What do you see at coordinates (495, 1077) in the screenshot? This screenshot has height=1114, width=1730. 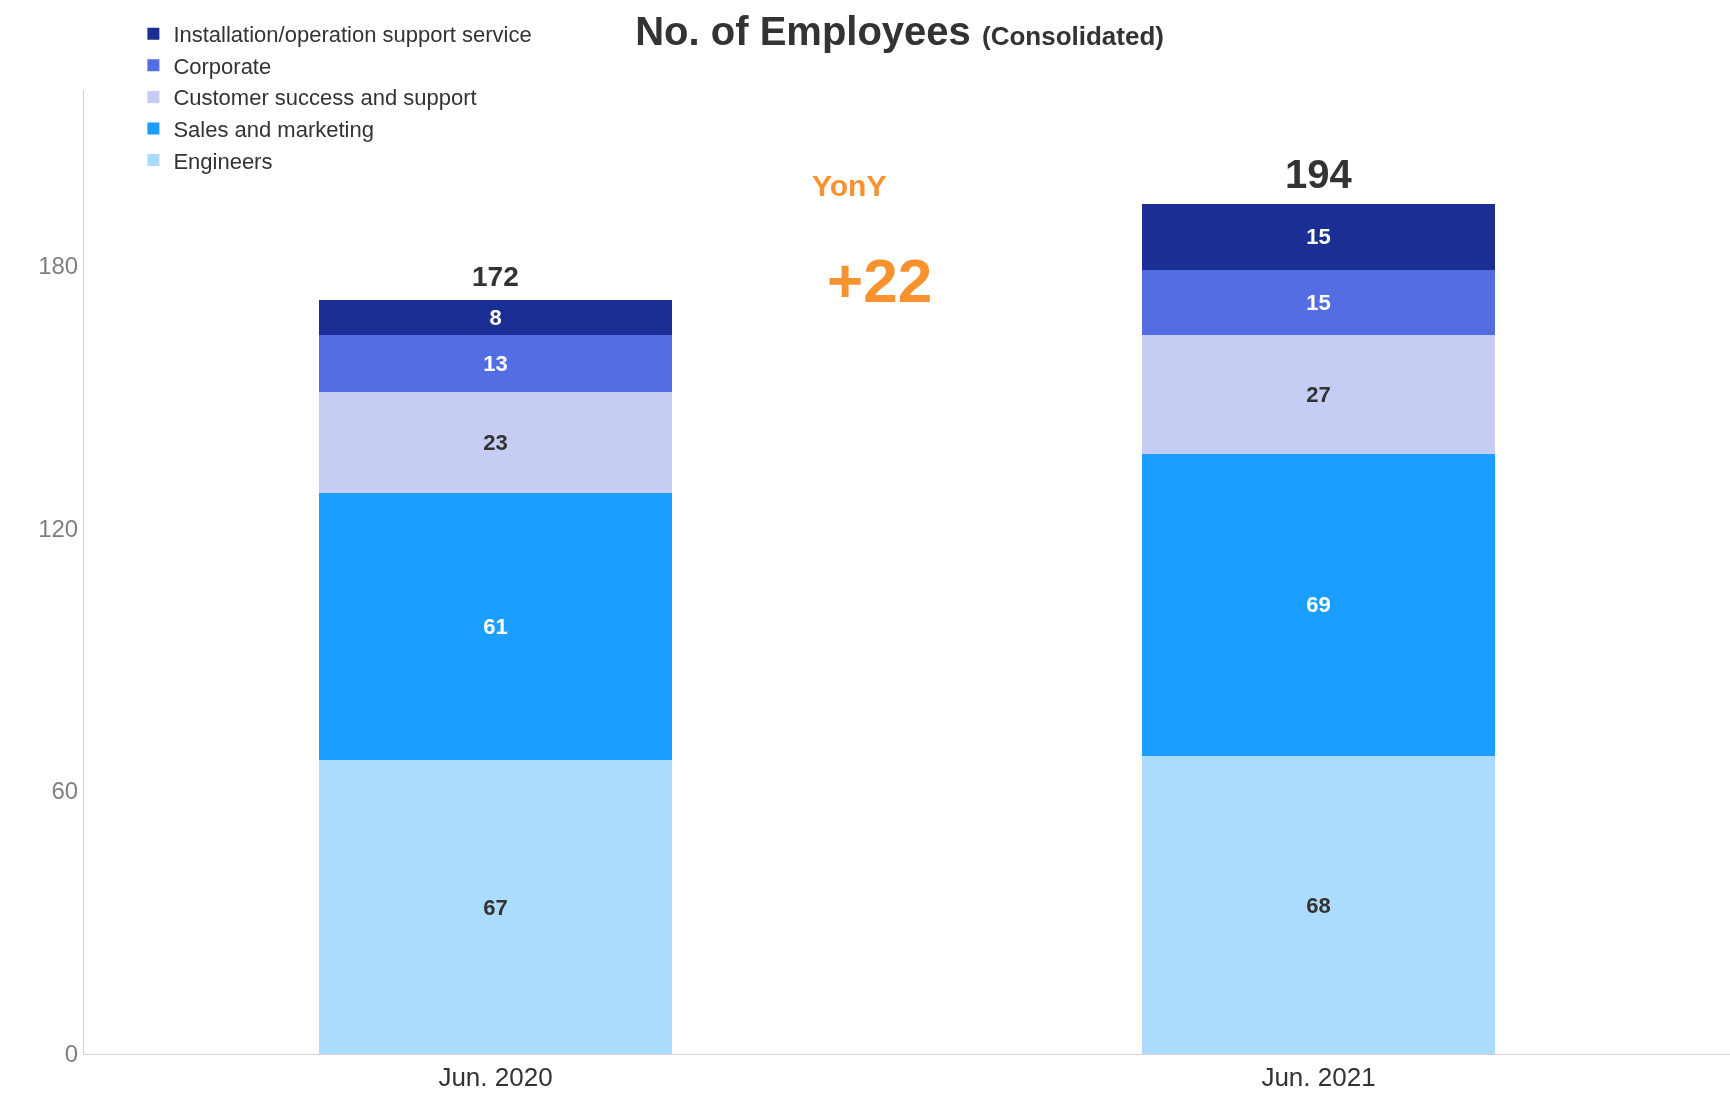 I see `x-tick-label: Jun. 2020` at bounding box center [495, 1077].